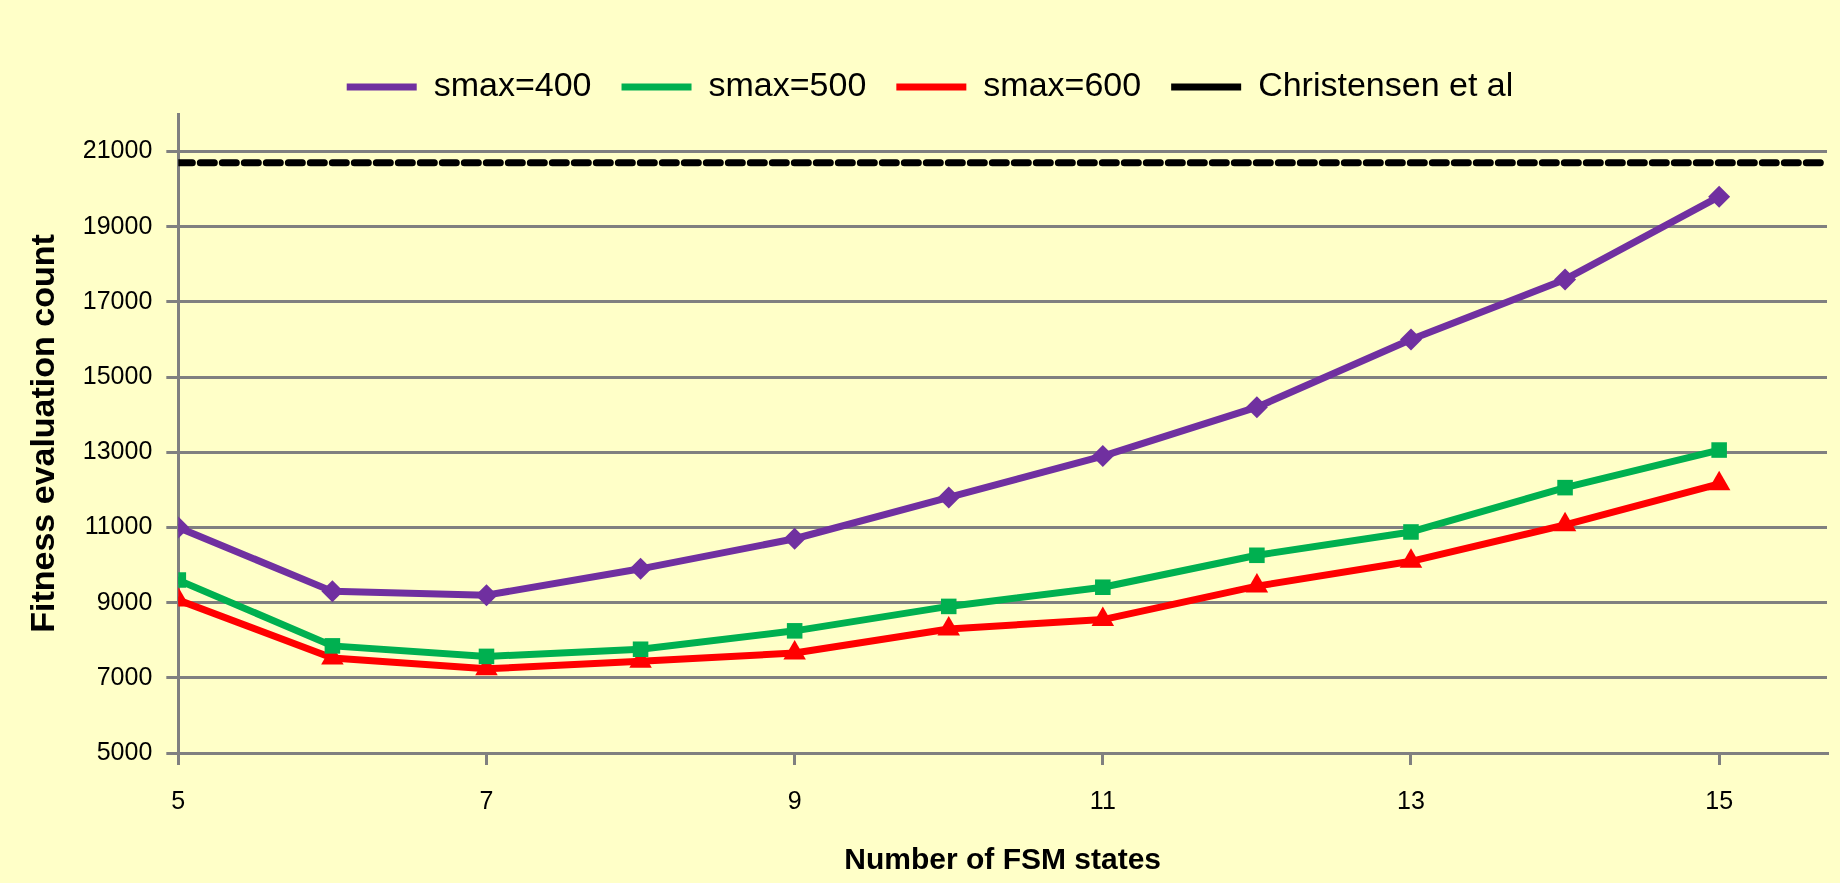  I want to click on y-tick-label: 9000, so click(124, 600).